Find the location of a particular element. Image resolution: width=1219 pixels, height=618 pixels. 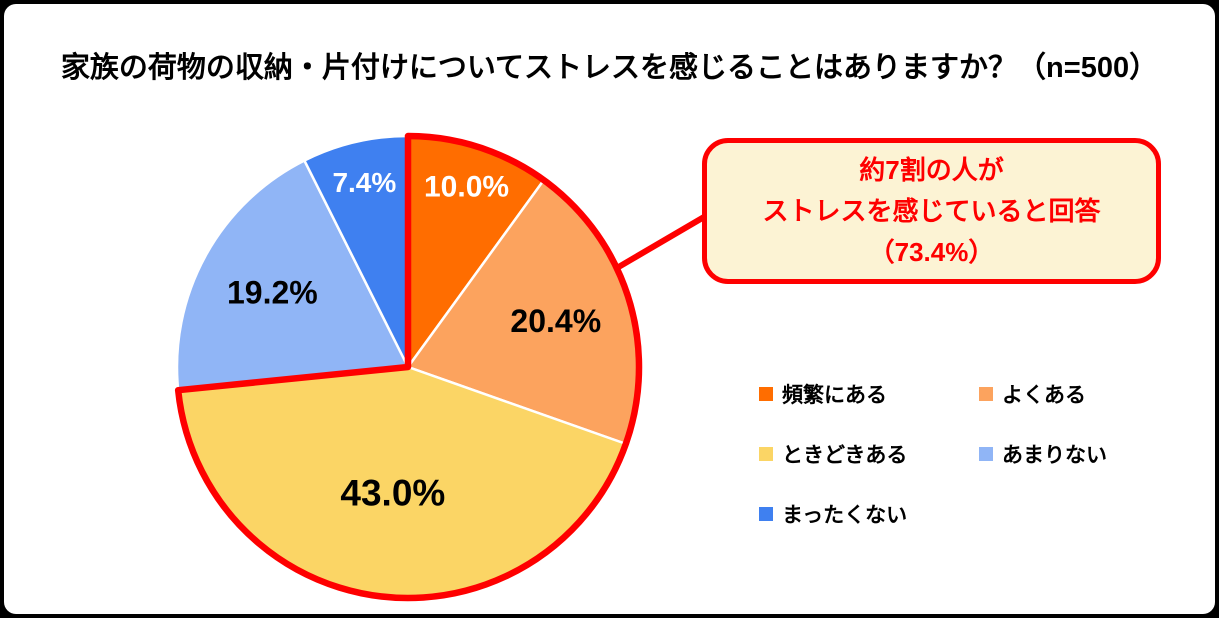

legend-item-label: 頻繁にある is located at coordinates (834, 395).